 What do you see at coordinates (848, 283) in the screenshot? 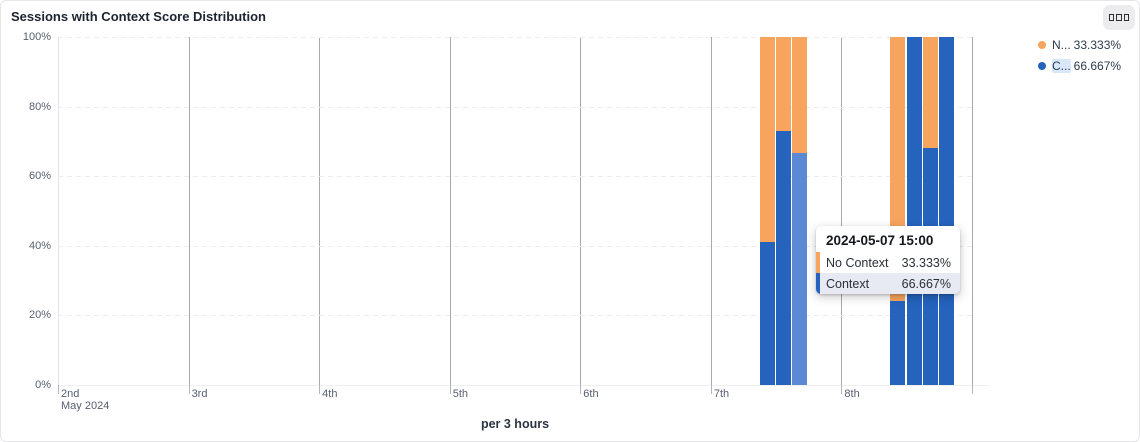
I see `tooltip-label: Context` at bounding box center [848, 283].